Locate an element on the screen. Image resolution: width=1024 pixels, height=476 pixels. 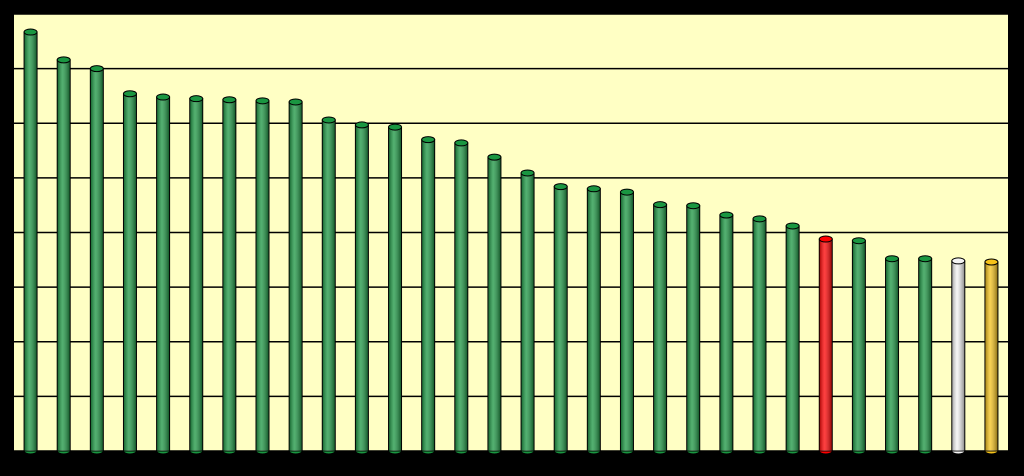
floor is located at coordinates (511, 454).